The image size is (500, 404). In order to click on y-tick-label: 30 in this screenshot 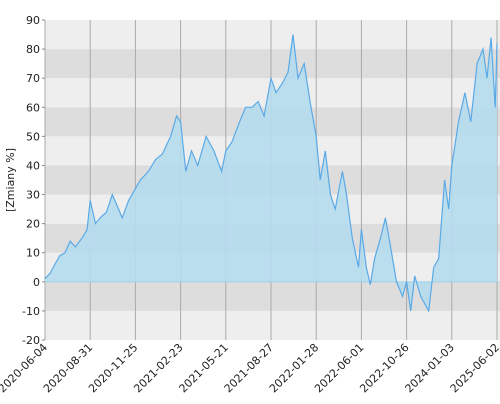, I will do `click(33, 195)`.